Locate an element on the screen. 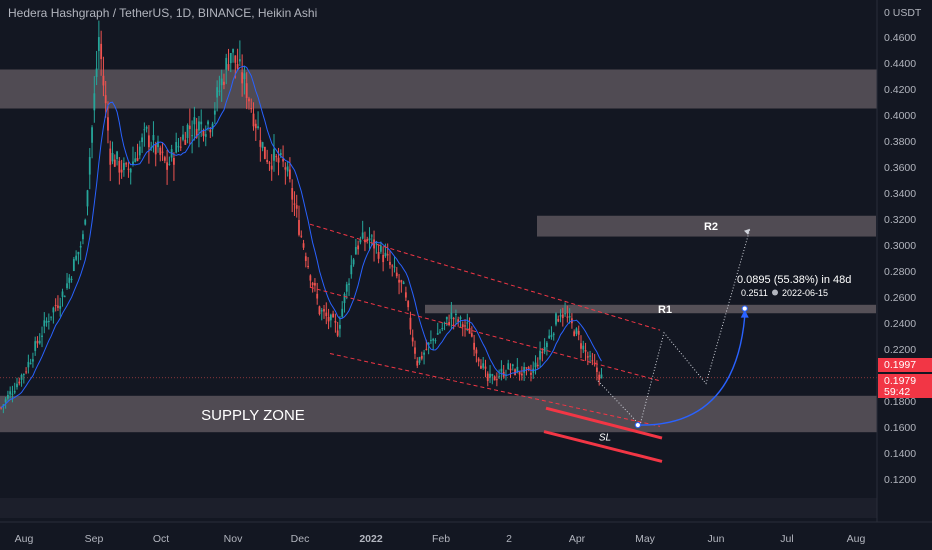  price-tag-label: 59:42 is located at coordinates (897, 392).